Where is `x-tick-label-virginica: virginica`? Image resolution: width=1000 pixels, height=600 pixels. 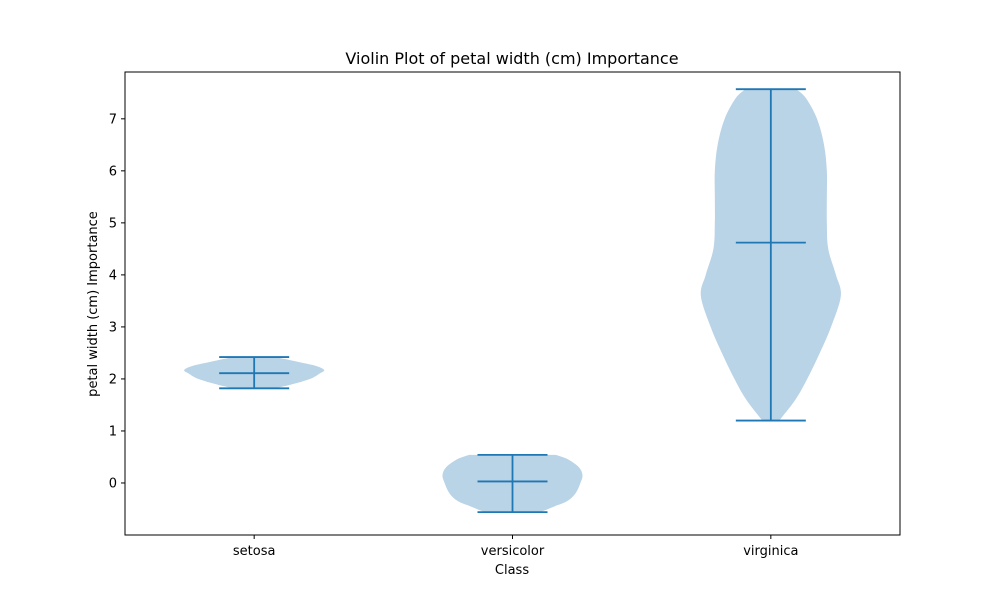 x-tick-label-virginica: virginica is located at coordinates (770, 551).